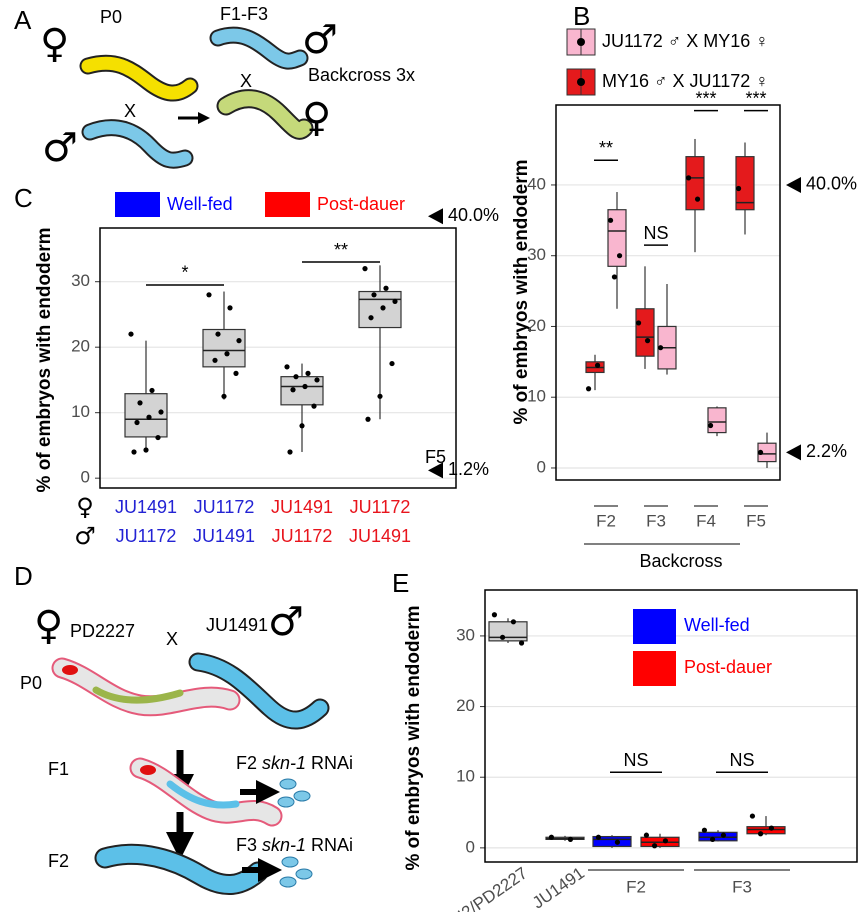  What do you see at coordinates (680, 561) in the screenshot?
I see `x-axis-label: Backcross` at bounding box center [680, 561].